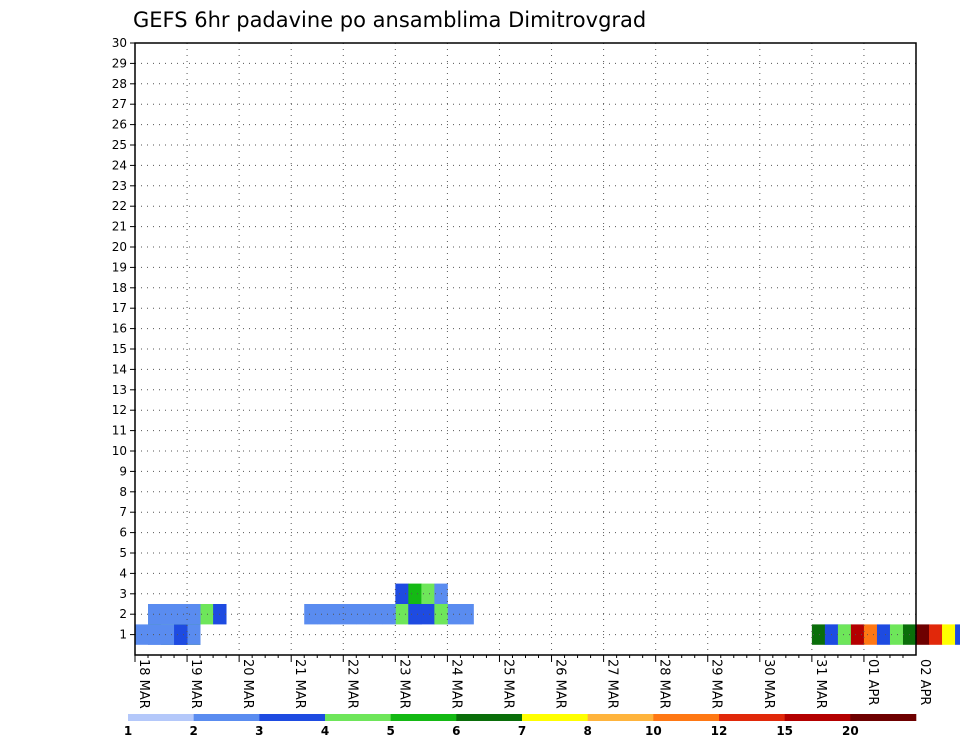 The image size is (960, 742). What do you see at coordinates (123, 471) in the screenshot?
I see `y-tick-label: 9` at bounding box center [123, 471].